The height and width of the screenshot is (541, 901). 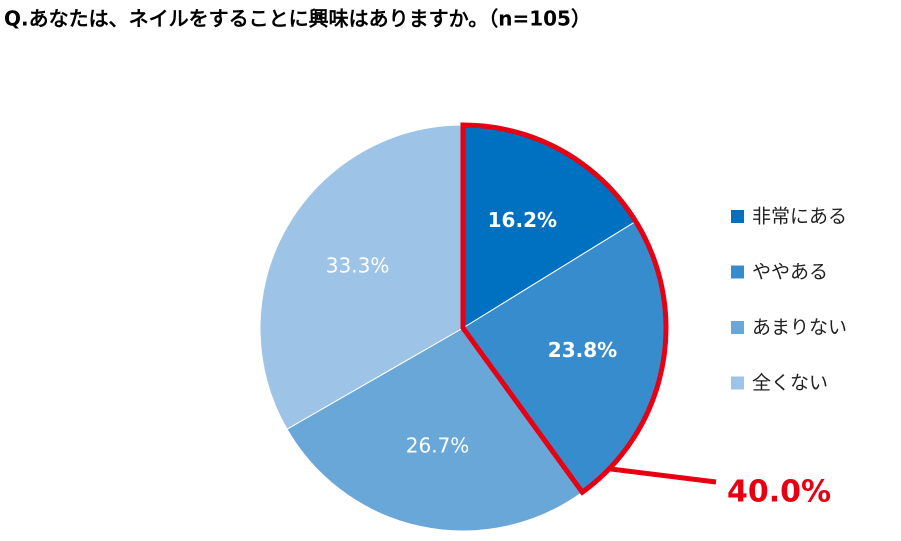 I want to click on annotation-leader, so click(x=662, y=475).